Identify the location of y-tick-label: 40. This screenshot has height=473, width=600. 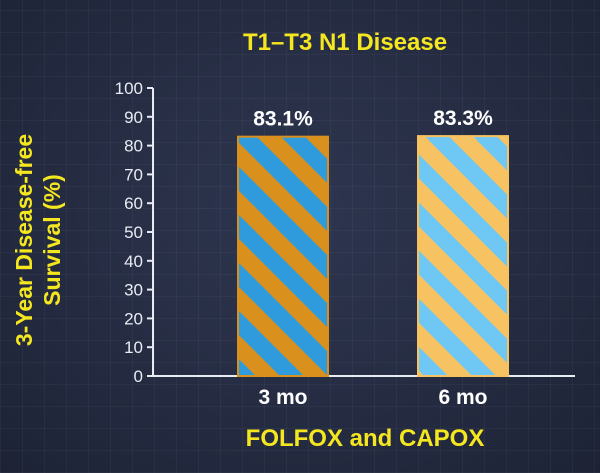
(133, 261).